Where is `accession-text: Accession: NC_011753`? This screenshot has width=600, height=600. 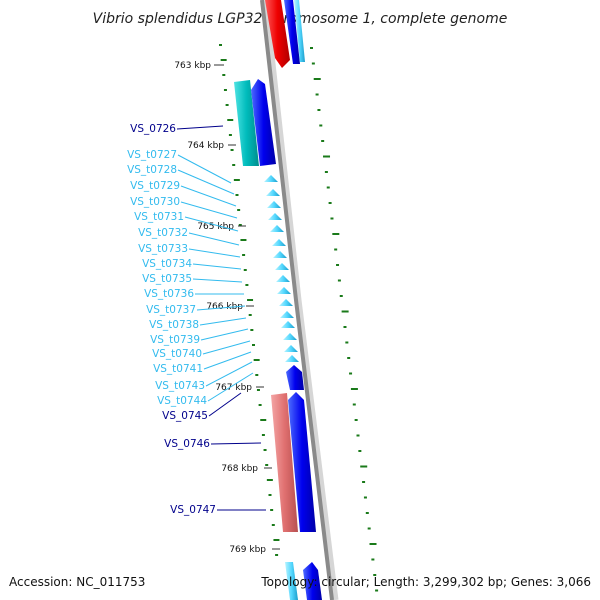
accession-text: Accession: NC_011753 is located at coordinates (77, 582).